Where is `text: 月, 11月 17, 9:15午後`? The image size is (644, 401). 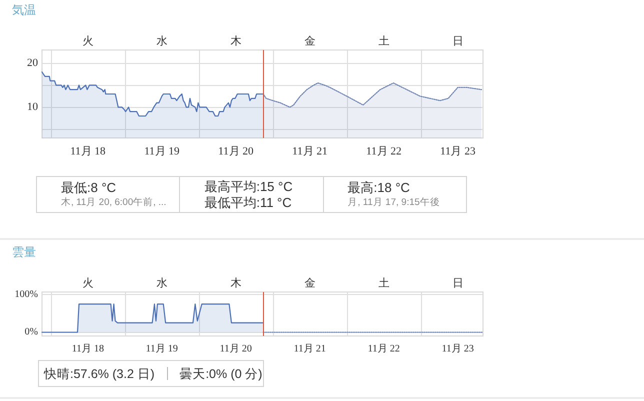 text: 月, 11月 17, 9:15午後 is located at coordinates (394, 203).